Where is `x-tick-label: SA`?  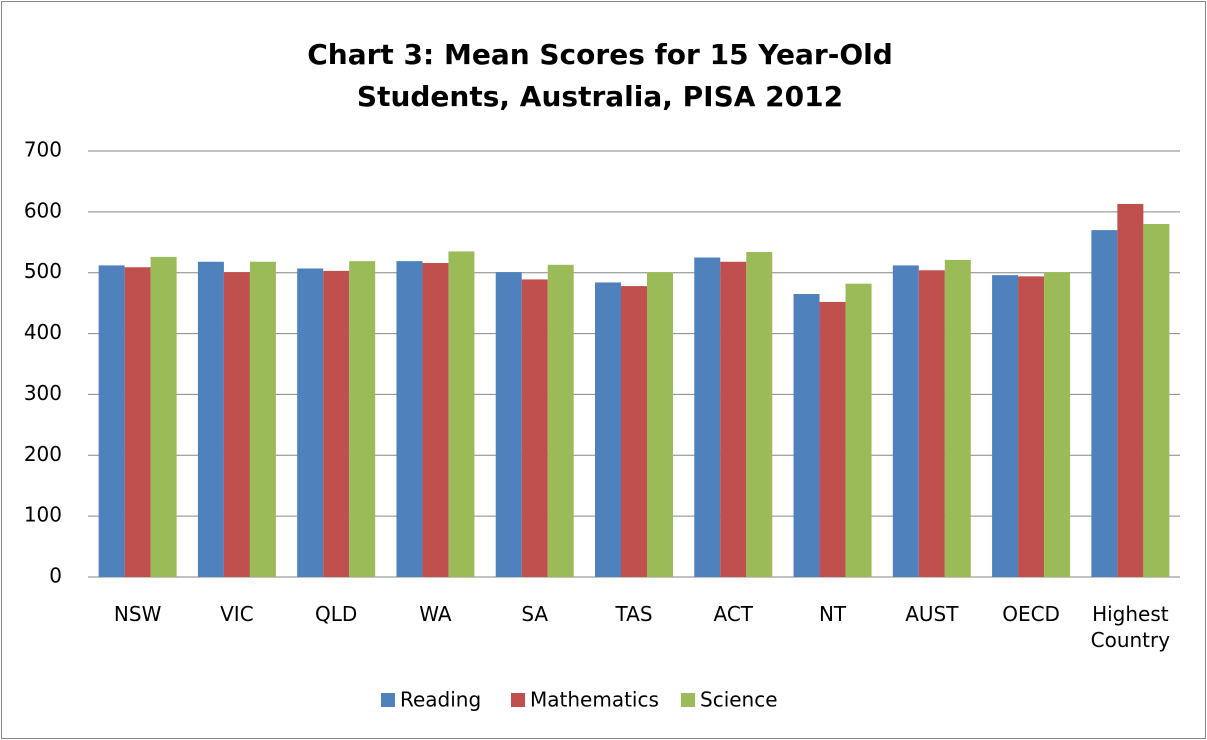 x-tick-label: SA is located at coordinates (535, 614).